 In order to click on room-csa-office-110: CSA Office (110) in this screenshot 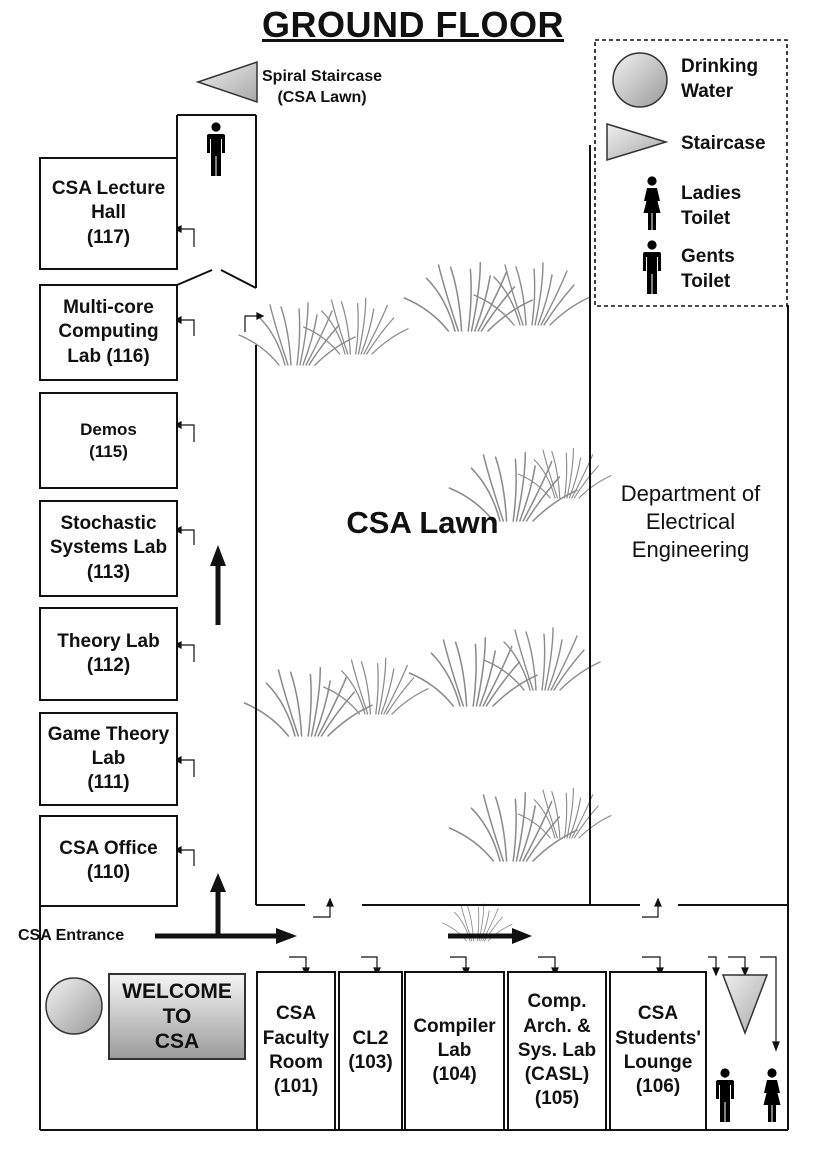, I will do `click(108, 861)`.